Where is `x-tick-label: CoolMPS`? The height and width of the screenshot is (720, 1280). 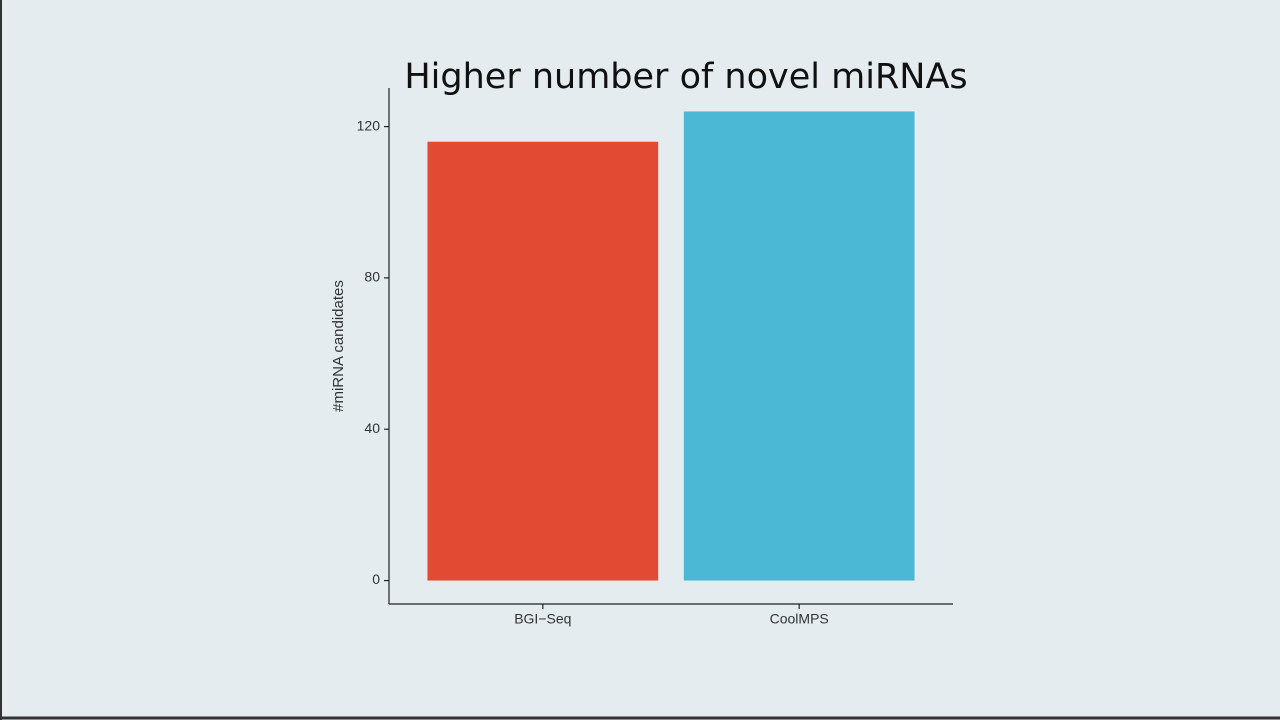
x-tick-label: CoolMPS is located at coordinates (799, 619).